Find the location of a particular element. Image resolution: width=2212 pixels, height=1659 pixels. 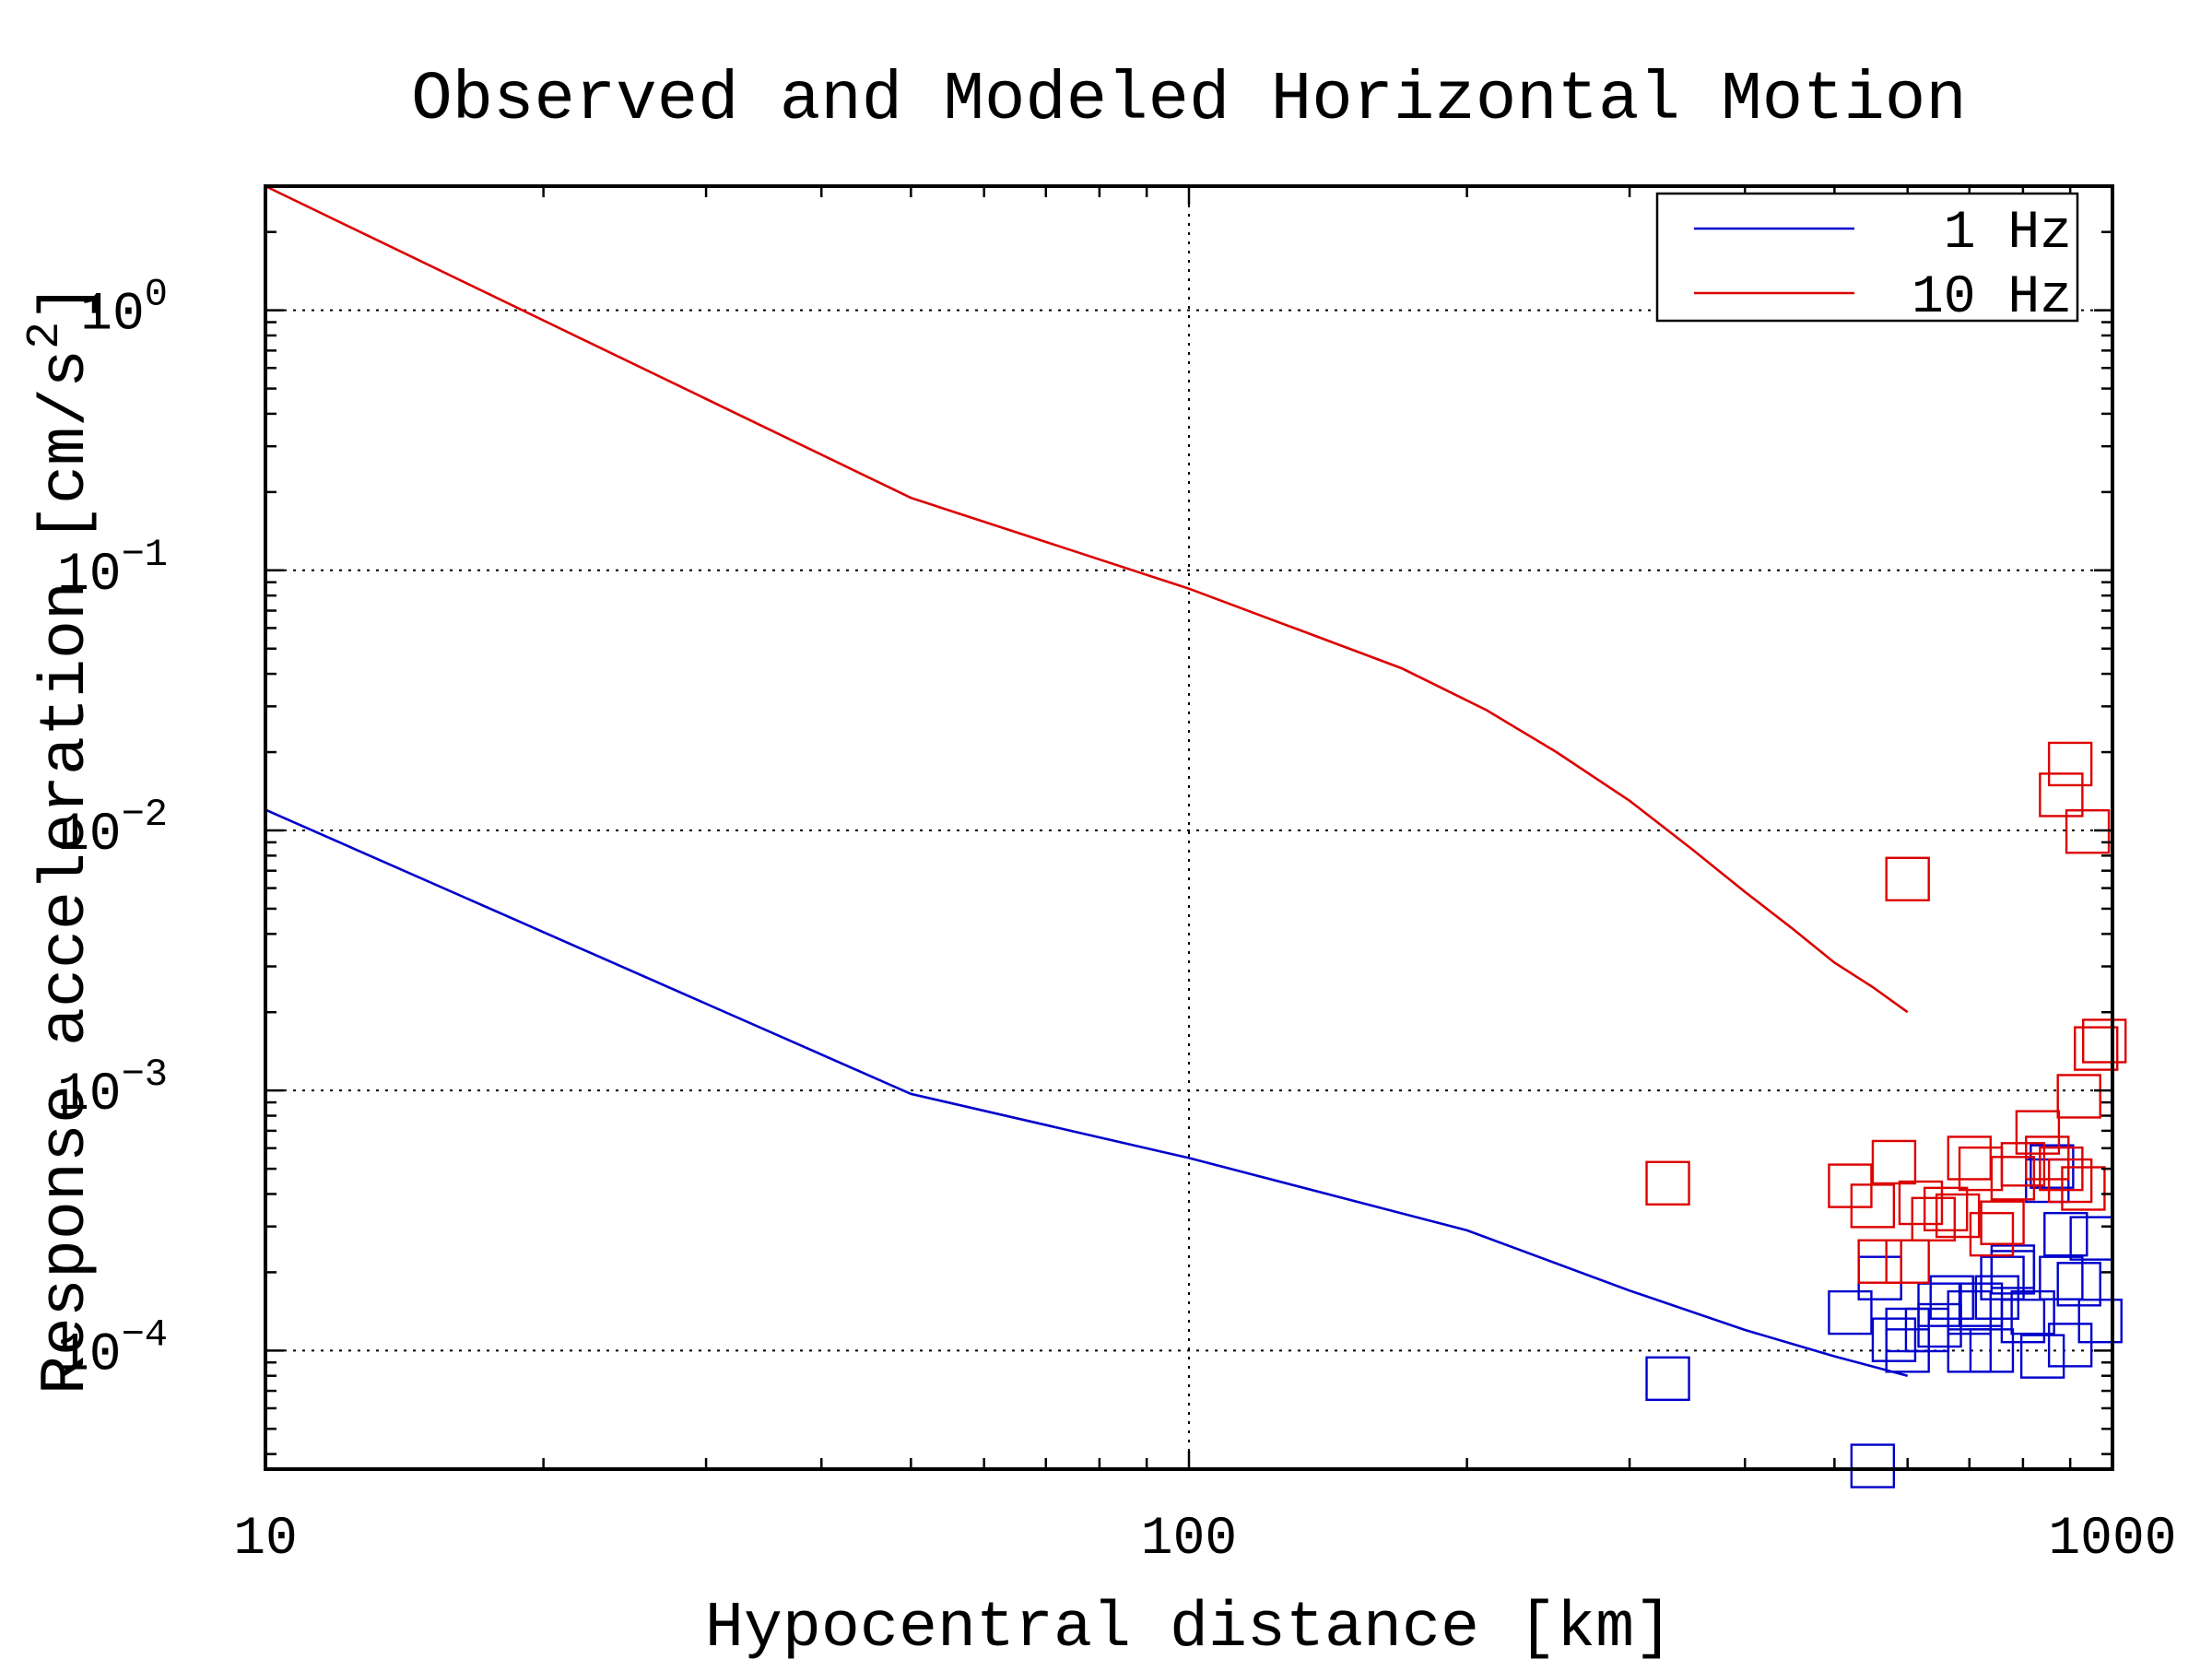

y-tick-label: 10⁻³ is located at coordinates (112, 1089).